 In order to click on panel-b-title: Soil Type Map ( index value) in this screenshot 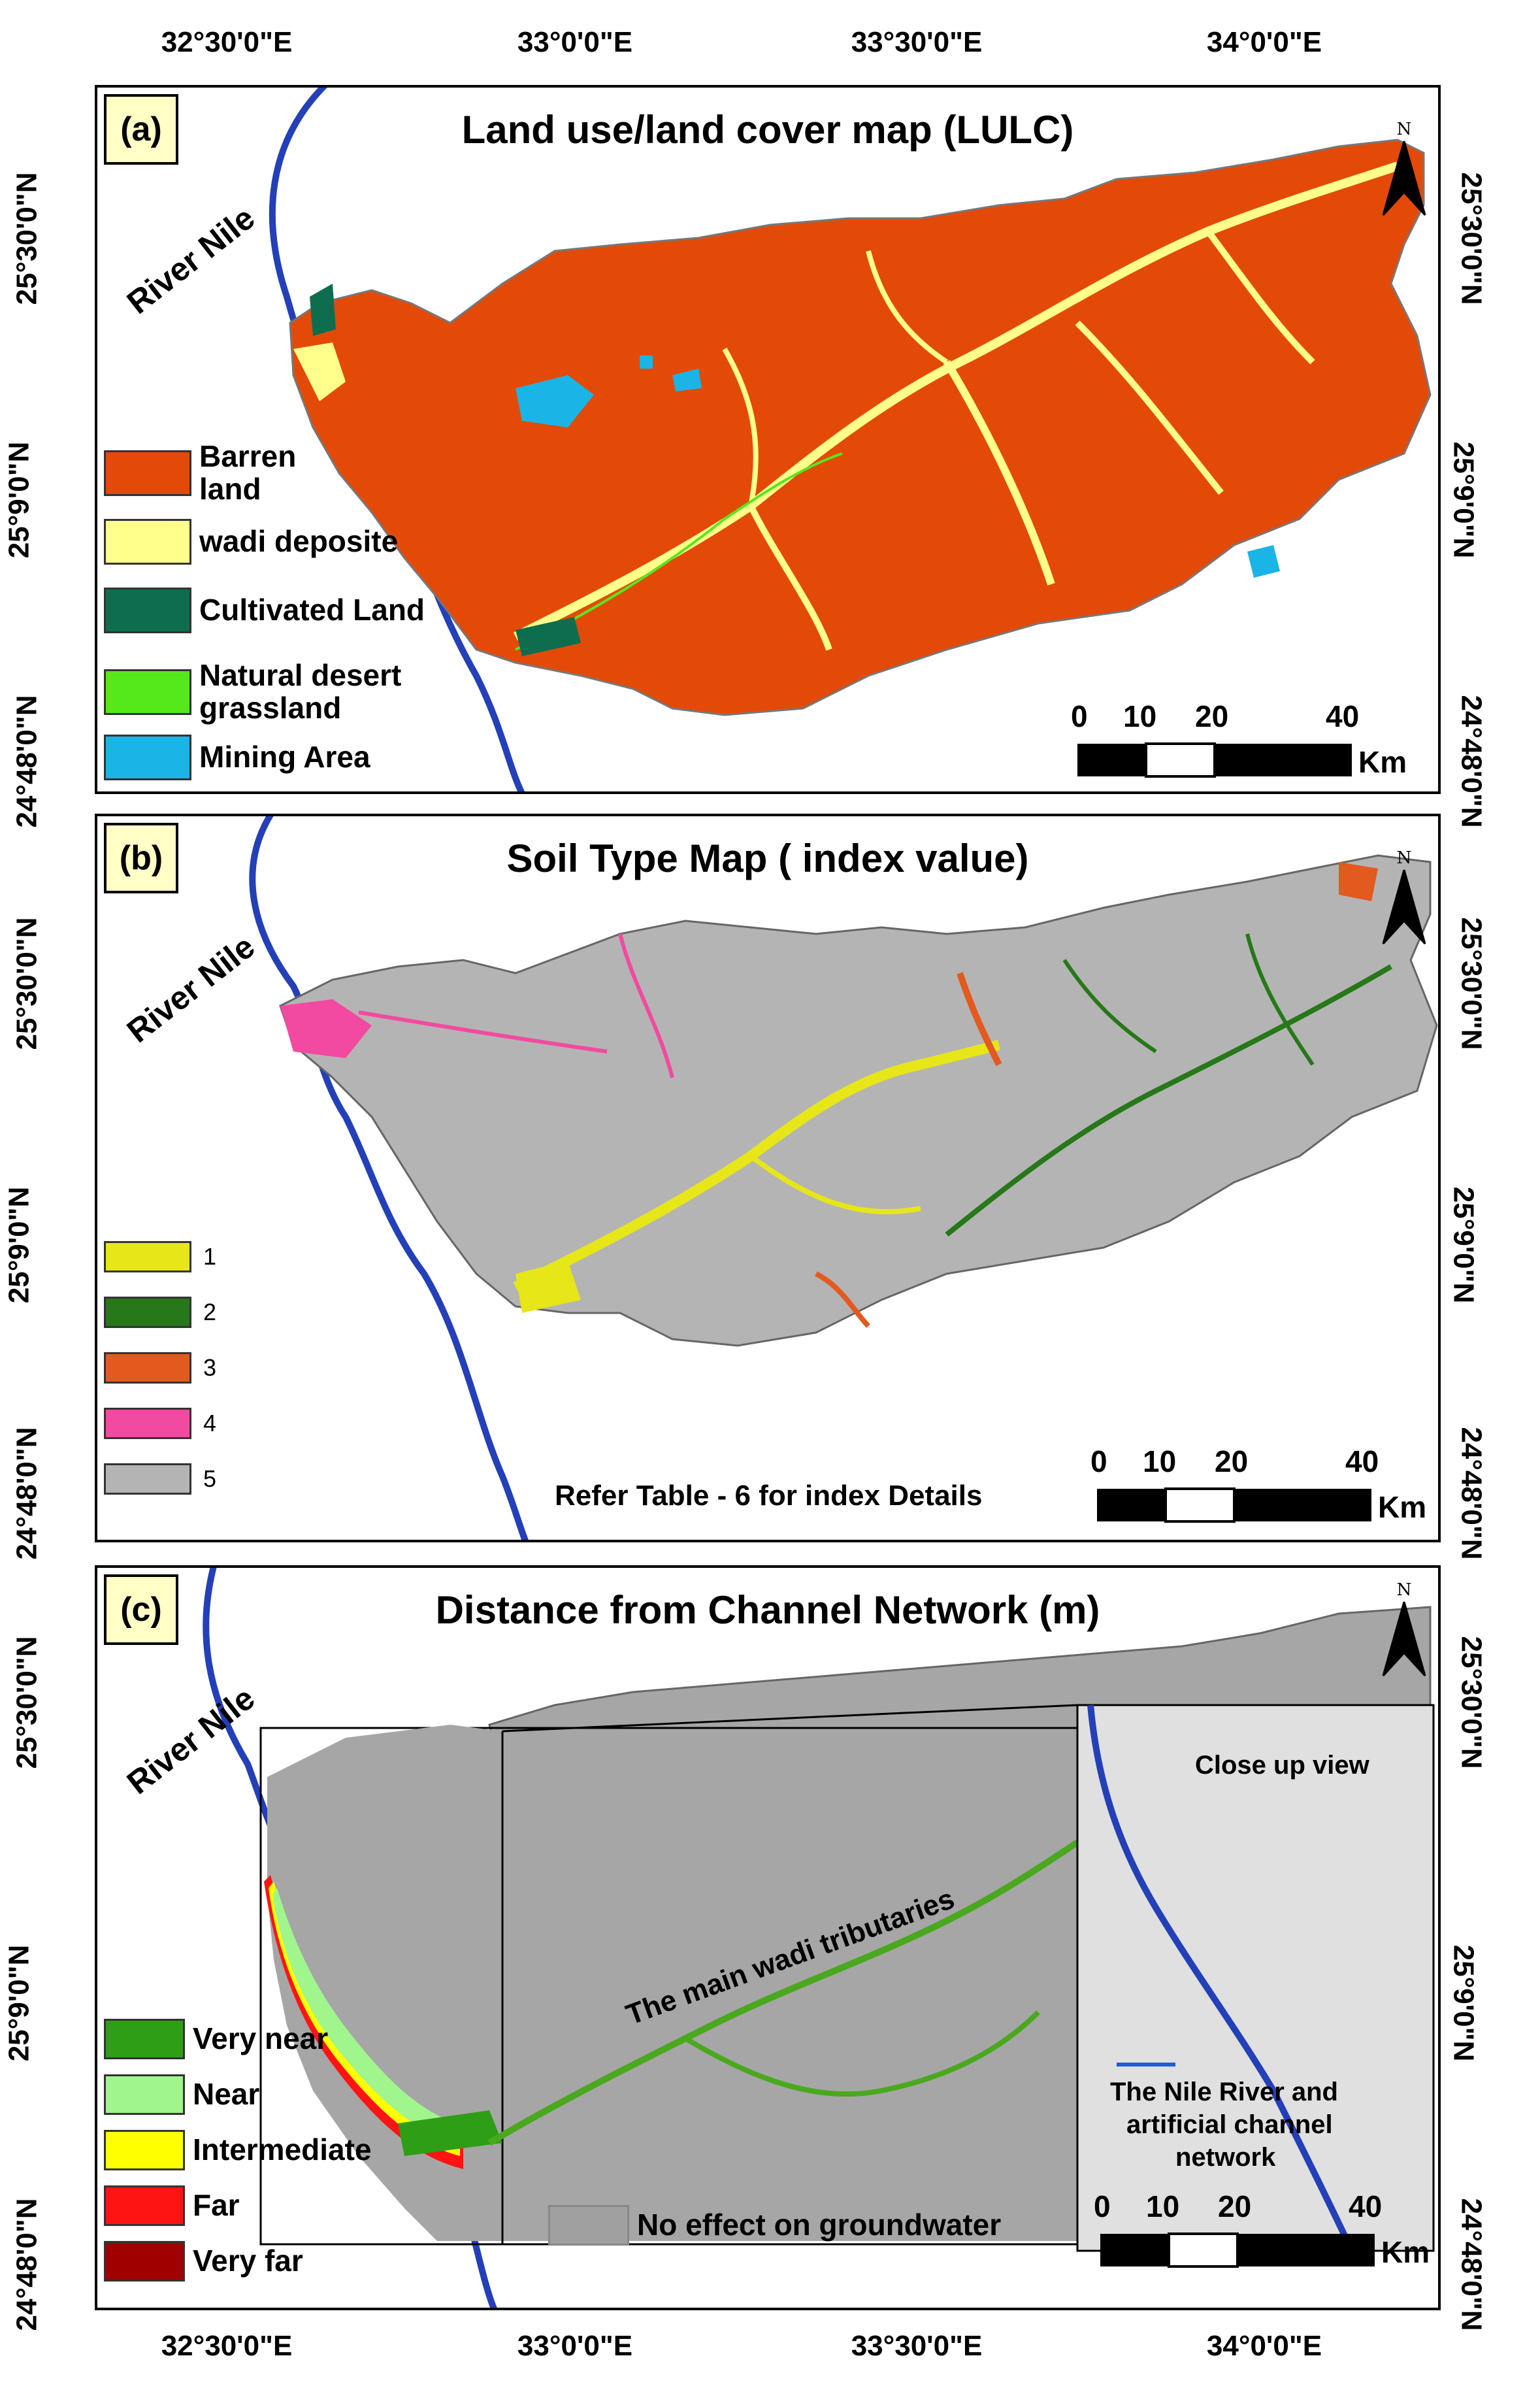, I will do `click(767, 858)`.